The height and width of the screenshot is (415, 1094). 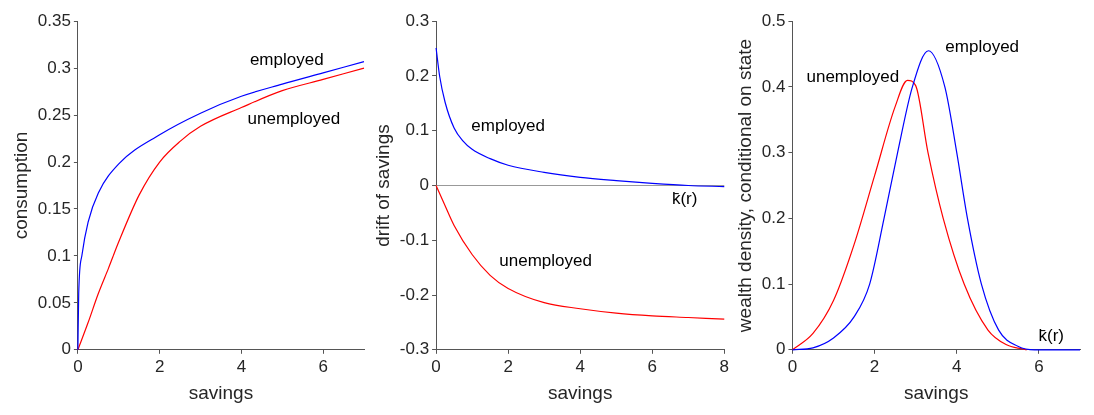 I want to click on y-tick-label: 0.35, so click(x=54, y=20).